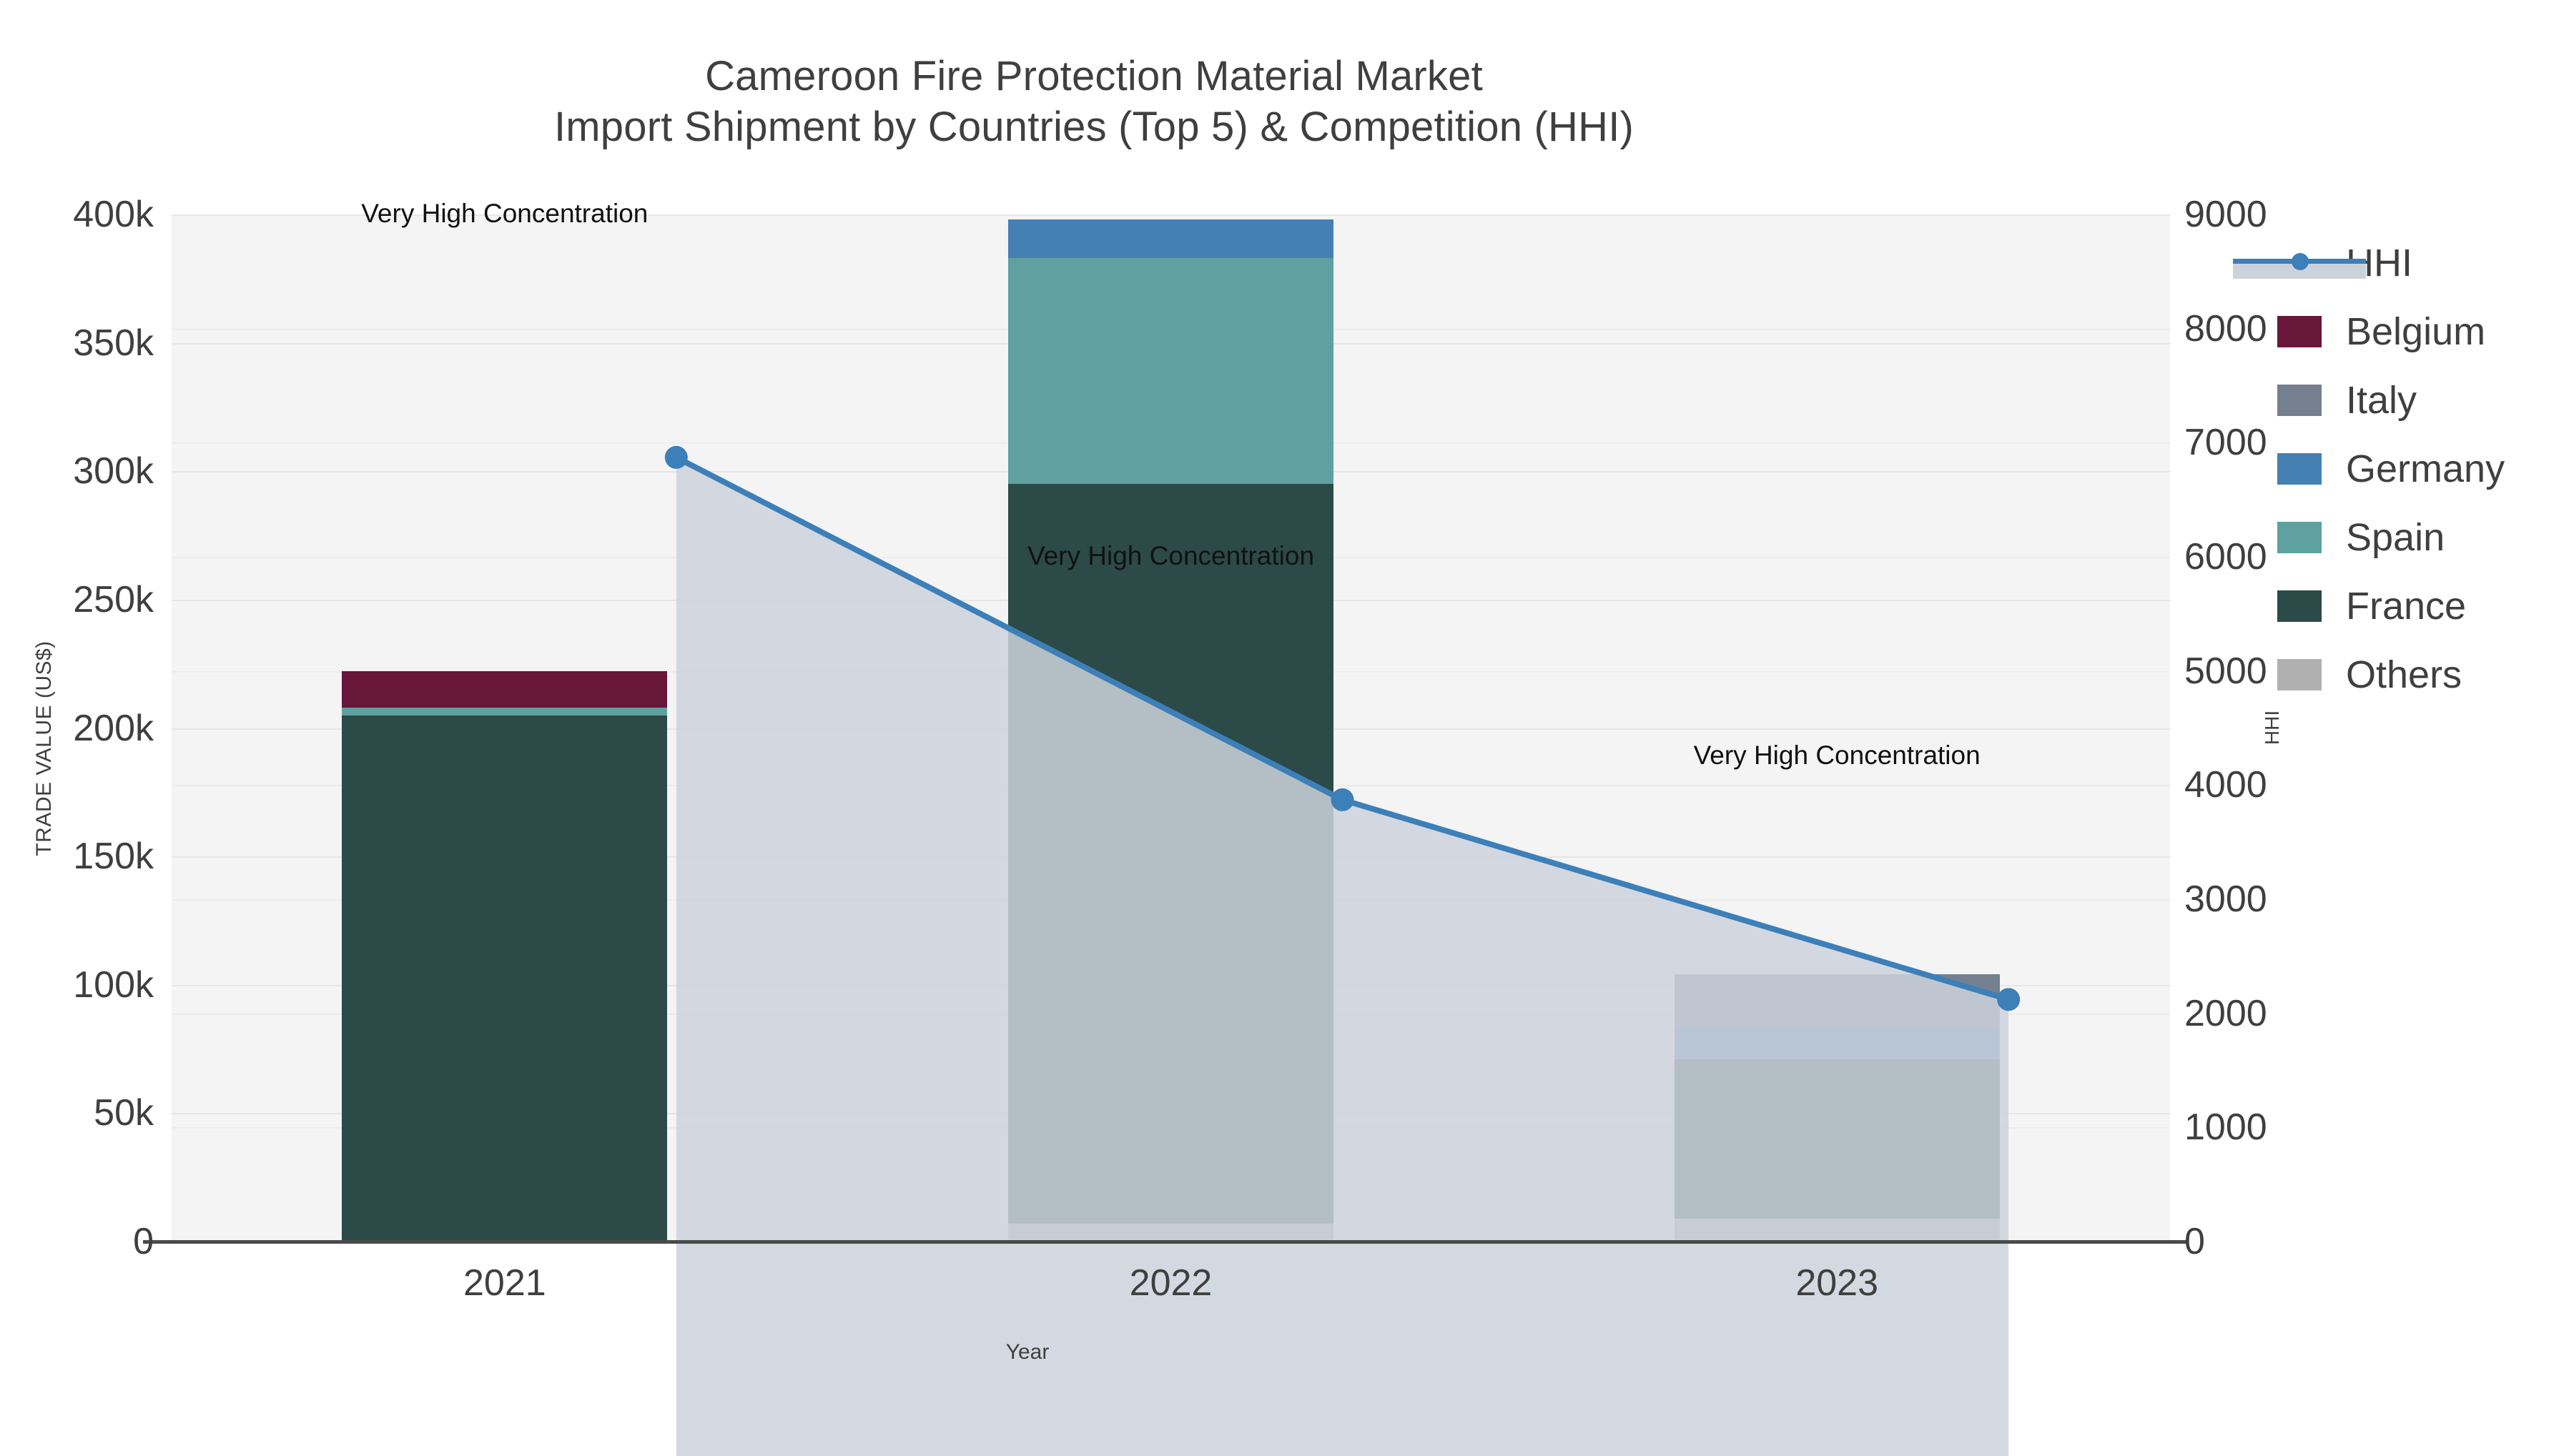  I want to click on y-axis-left-title: TRADE VALUE (US$), so click(44, 748).